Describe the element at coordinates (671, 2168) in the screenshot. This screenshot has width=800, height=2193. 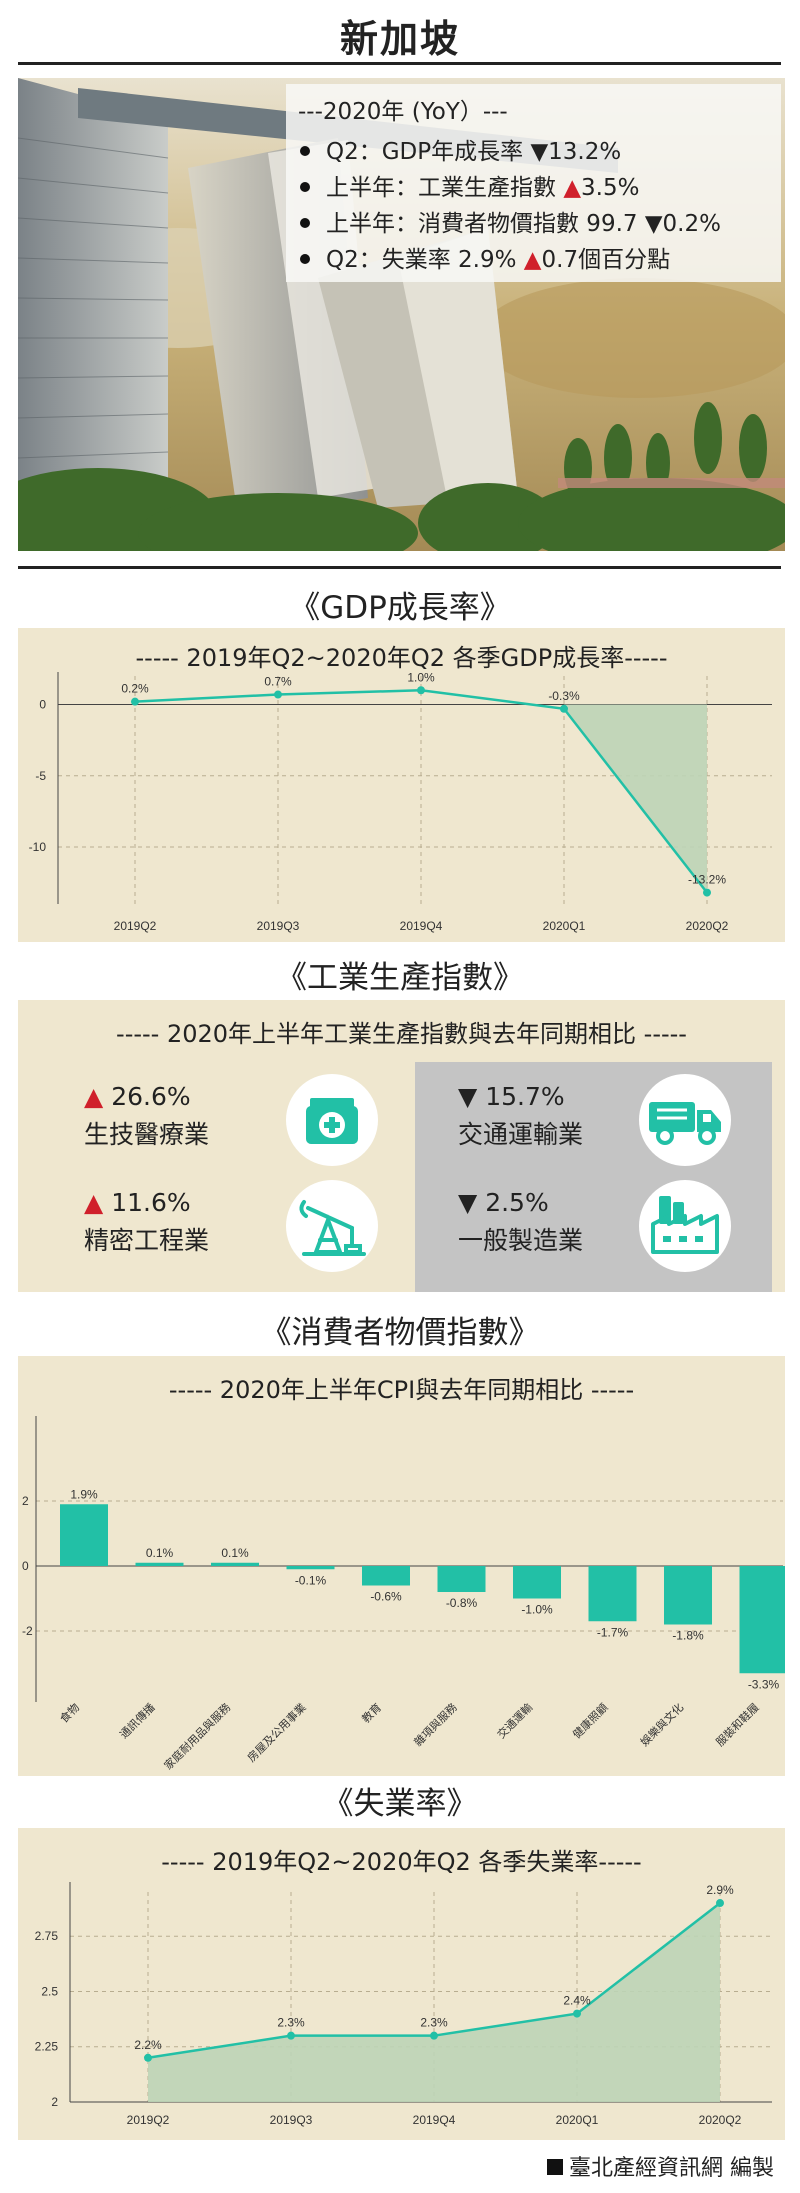
I see `footer-text: 臺北產經資訊網 編製` at that location.